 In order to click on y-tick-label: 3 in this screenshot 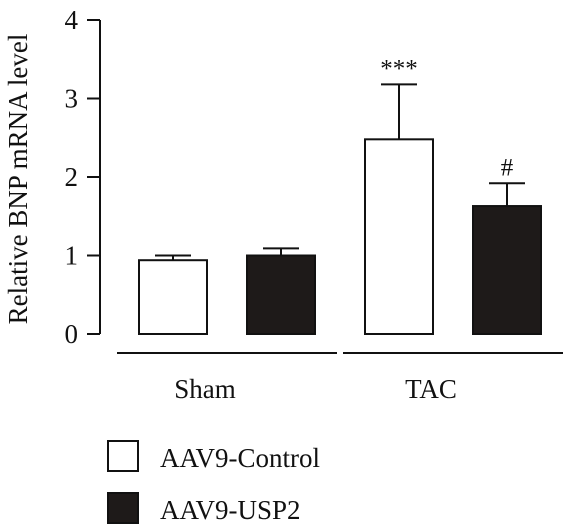, I will do `click(72, 99)`.